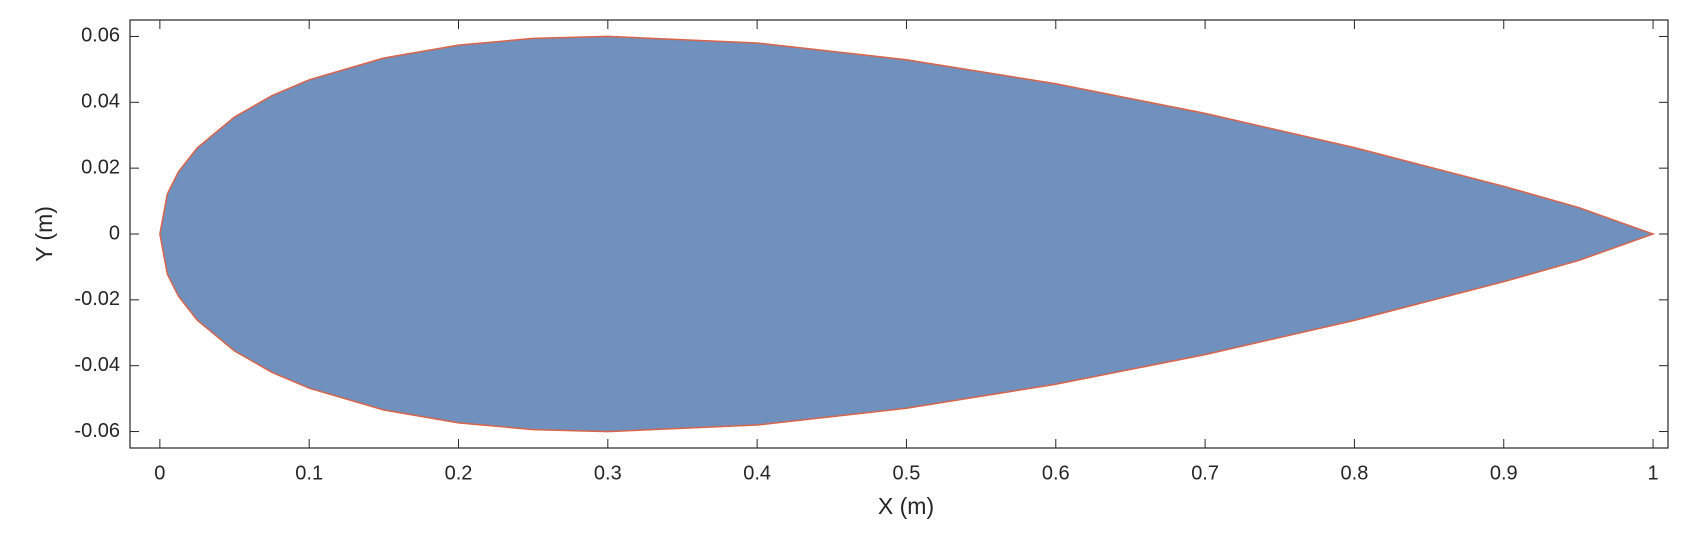 The width and height of the screenshot is (1700, 559). Describe the element at coordinates (100, 36) in the screenshot. I see `y-tick-label: 0.06` at that location.